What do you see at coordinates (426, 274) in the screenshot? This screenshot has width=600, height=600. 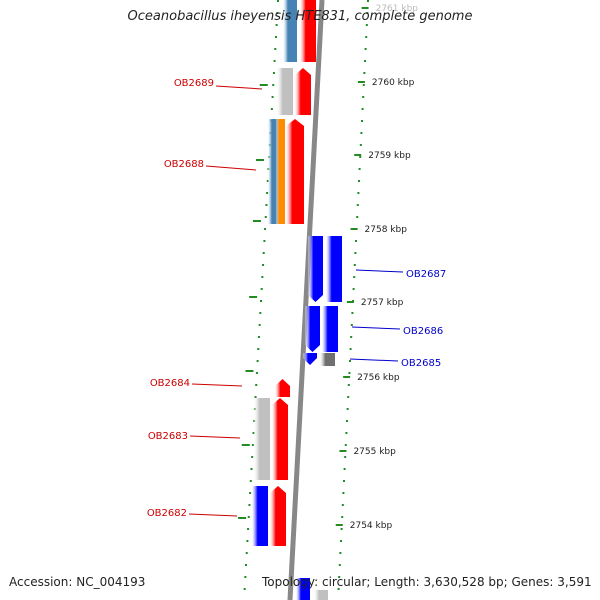 I see `gene-label: OB2687` at bounding box center [426, 274].